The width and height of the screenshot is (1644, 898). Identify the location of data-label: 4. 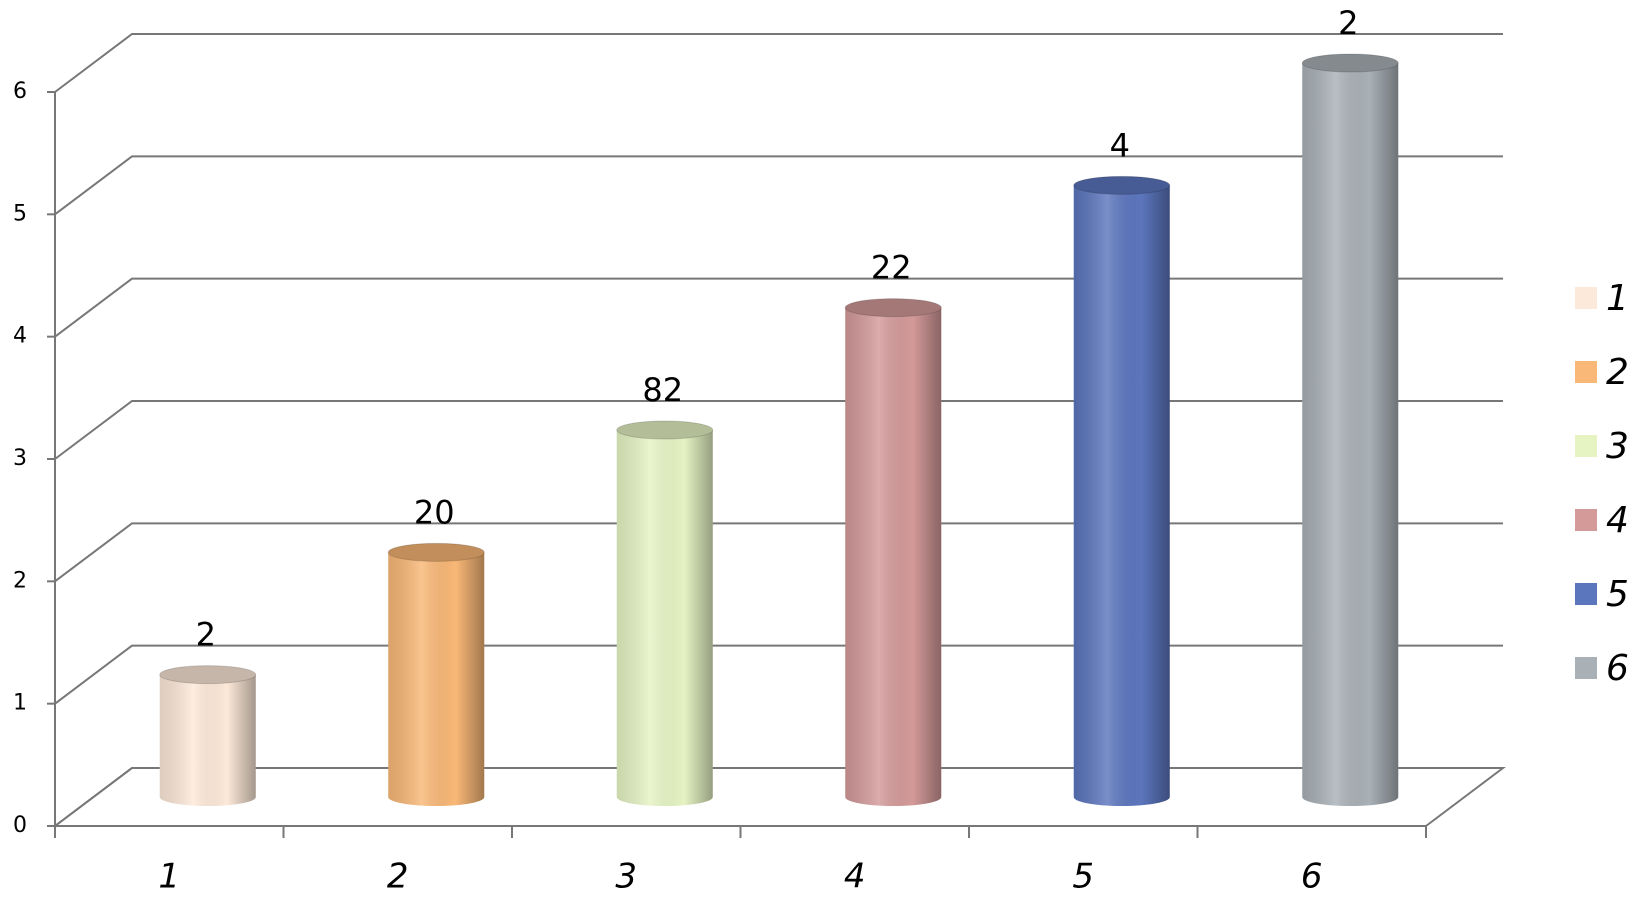
(1120, 145).